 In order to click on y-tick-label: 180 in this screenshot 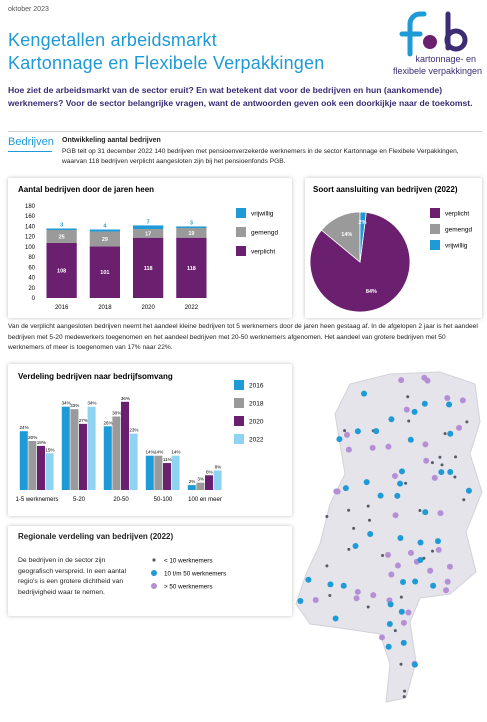, I will do `click(30, 207)`.